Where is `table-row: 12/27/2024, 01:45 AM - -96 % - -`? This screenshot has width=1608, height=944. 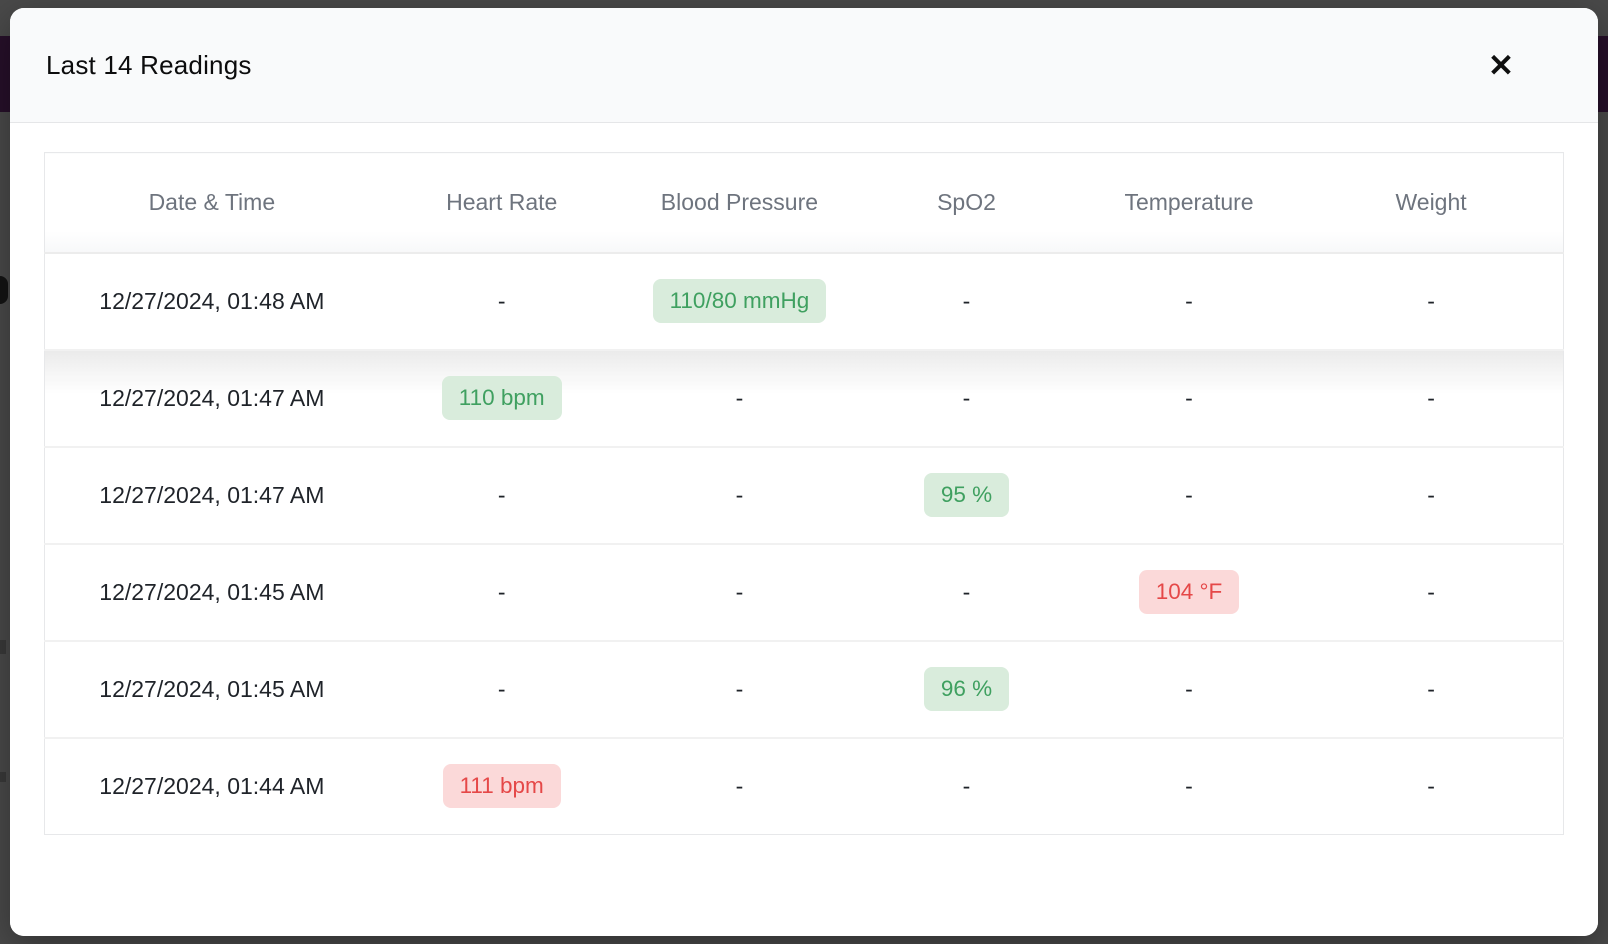 table-row: 12/27/2024, 01:45 AM - -96 % - - is located at coordinates (804, 688).